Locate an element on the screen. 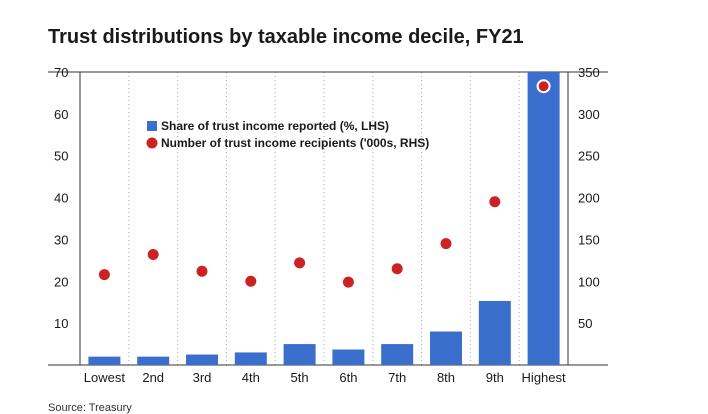 This screenshot has width=708, height=414. right-tick-label: 200 is located at coordinates (589, 198).